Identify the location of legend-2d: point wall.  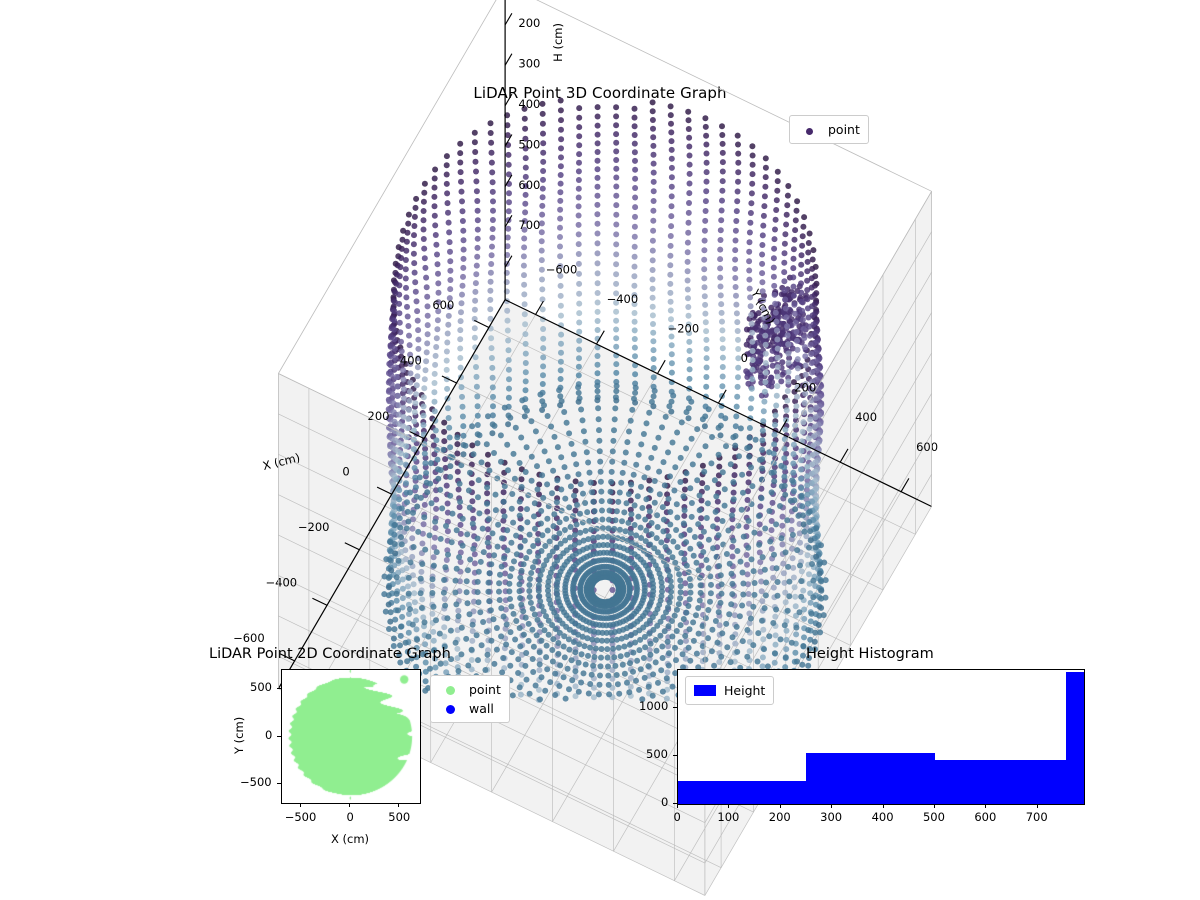
(470, 699).